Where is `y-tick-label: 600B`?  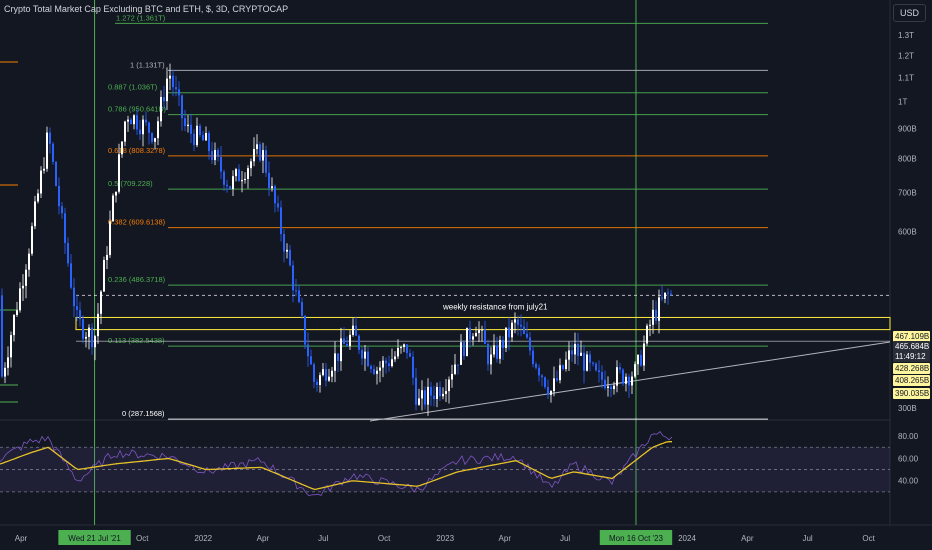
y-tick-label: 600B is located at coordinates (907, 232).